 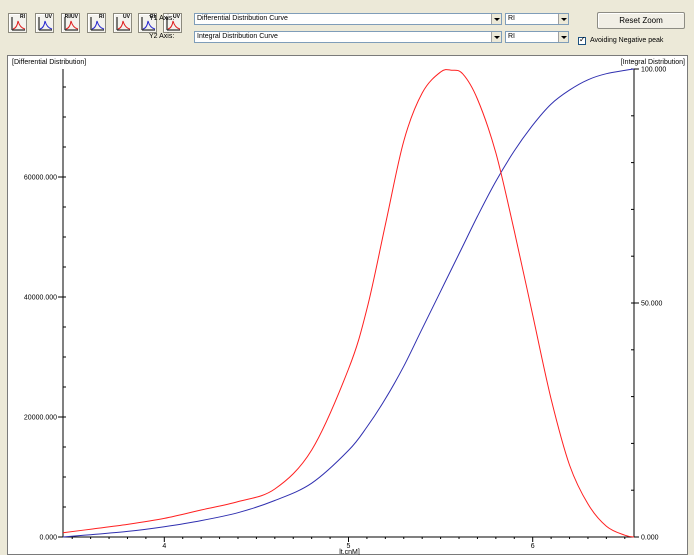 What do you see at coordinates (652, 304) in the screenshot?
I see `y2-tick-label: 50.000` at bounding box center [652, 304].